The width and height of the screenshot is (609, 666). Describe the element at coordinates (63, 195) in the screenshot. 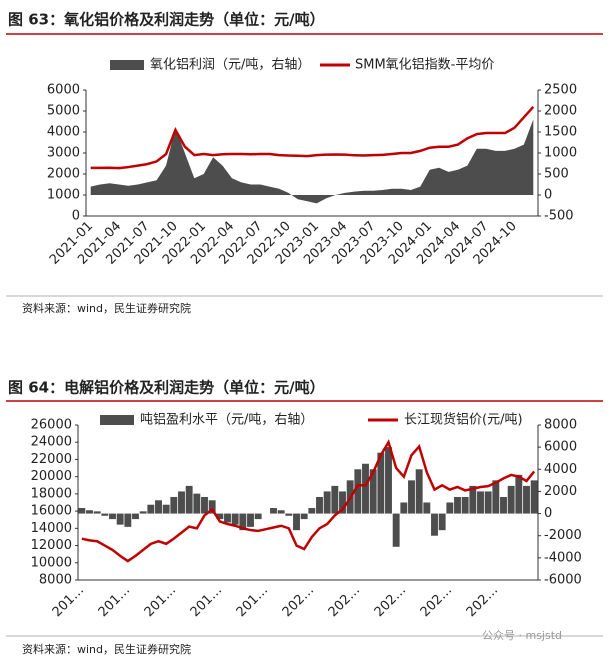

I see `y-tick-label: 1000` at that location.